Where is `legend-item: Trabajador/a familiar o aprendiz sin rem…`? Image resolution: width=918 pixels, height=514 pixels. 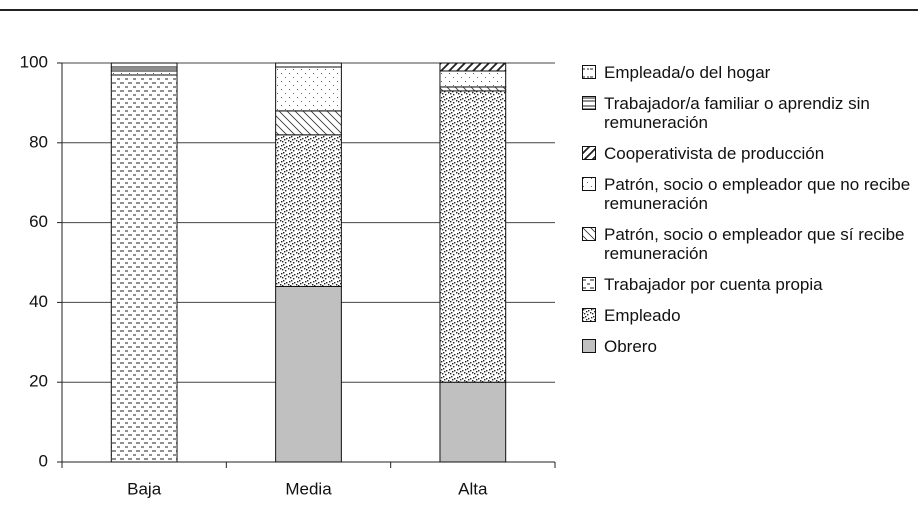
legend-item: Trabajador/a familiar o aprendiz sin rem… is located at coordinates (749, 113).